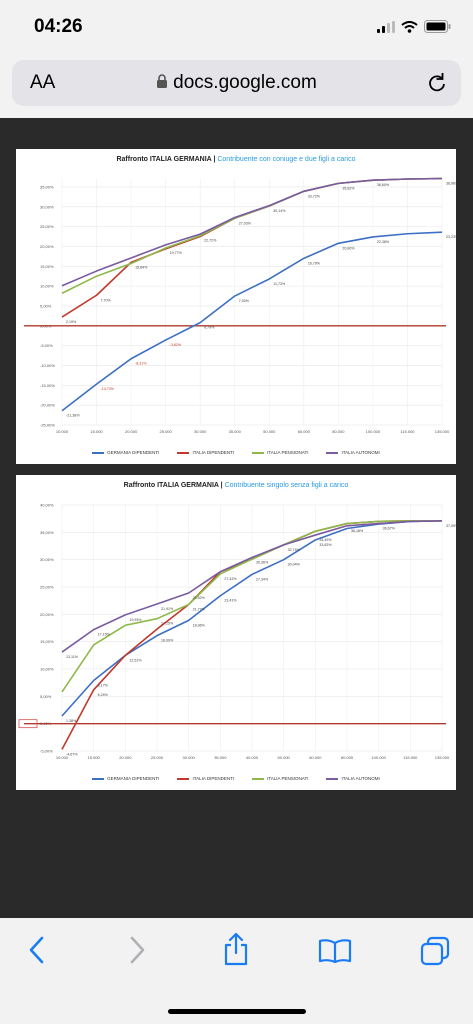 Image resolution: width=473 pixels, height=1024 pixels. I want to click on data-label: -3,62%, so click(176, 345).